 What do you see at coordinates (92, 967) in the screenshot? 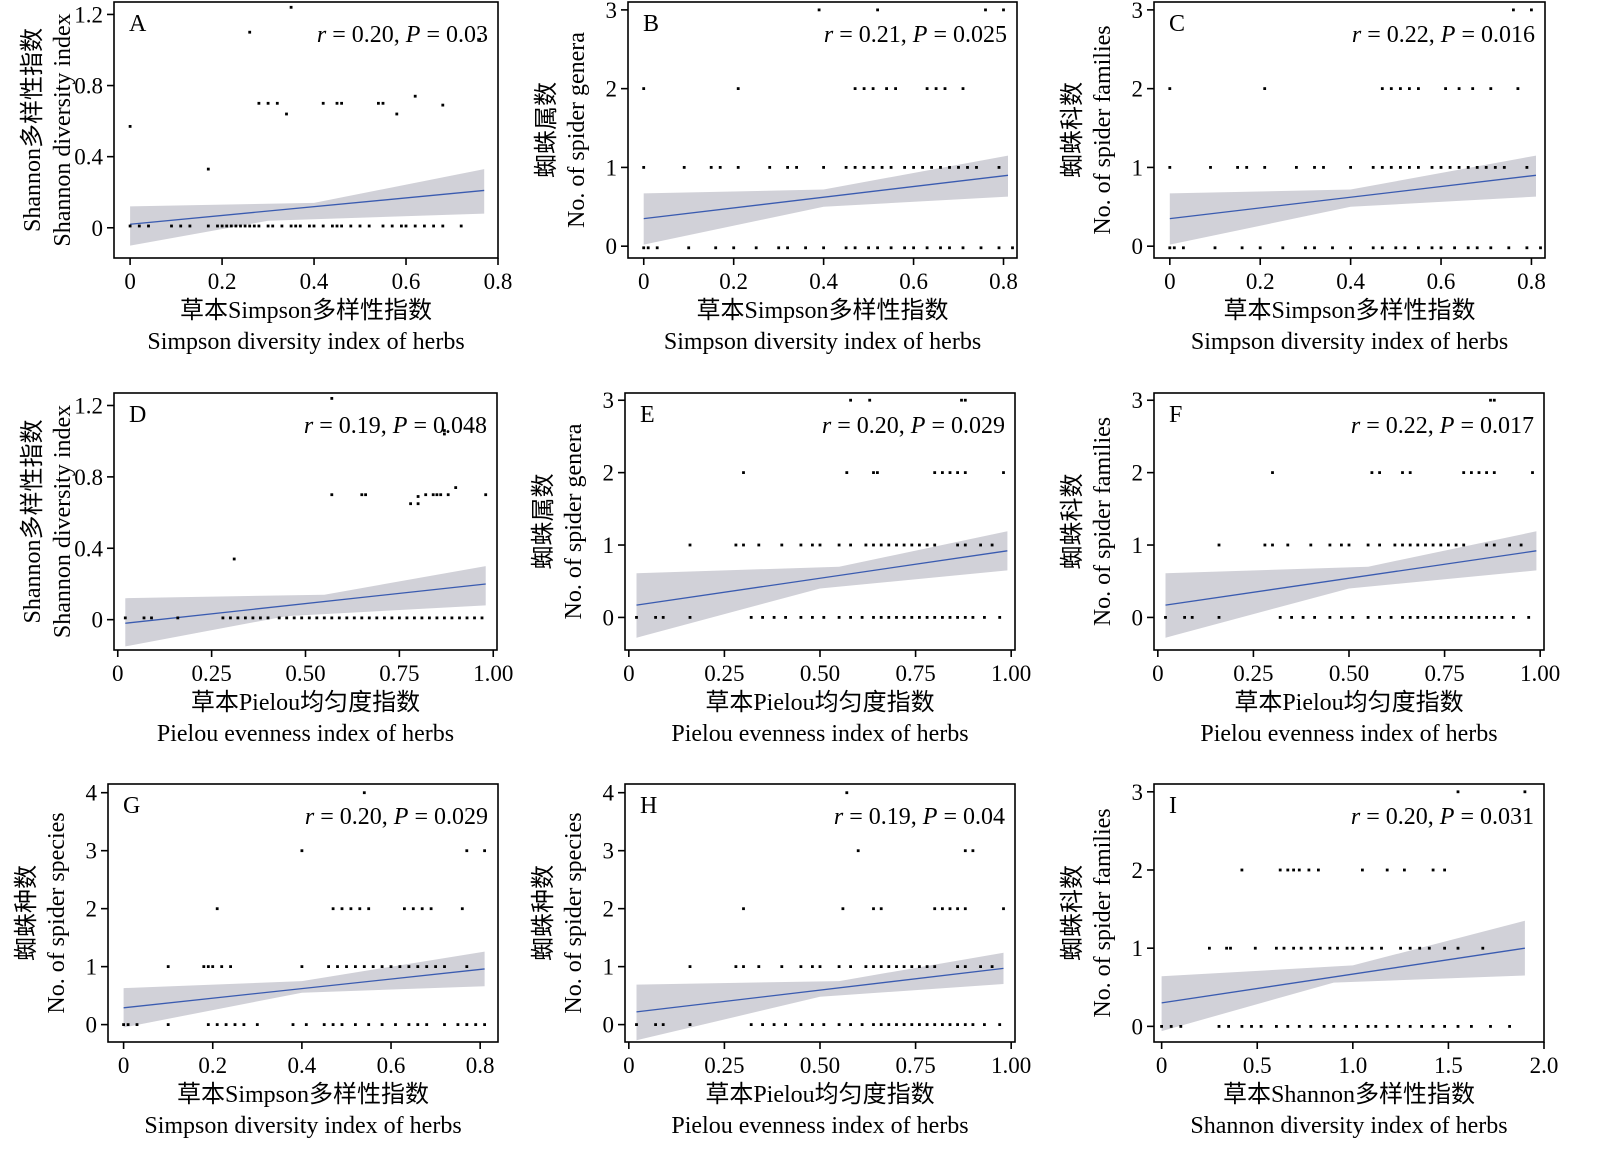
I see `y-tick-label: 1` at bounding box center [92, 967].